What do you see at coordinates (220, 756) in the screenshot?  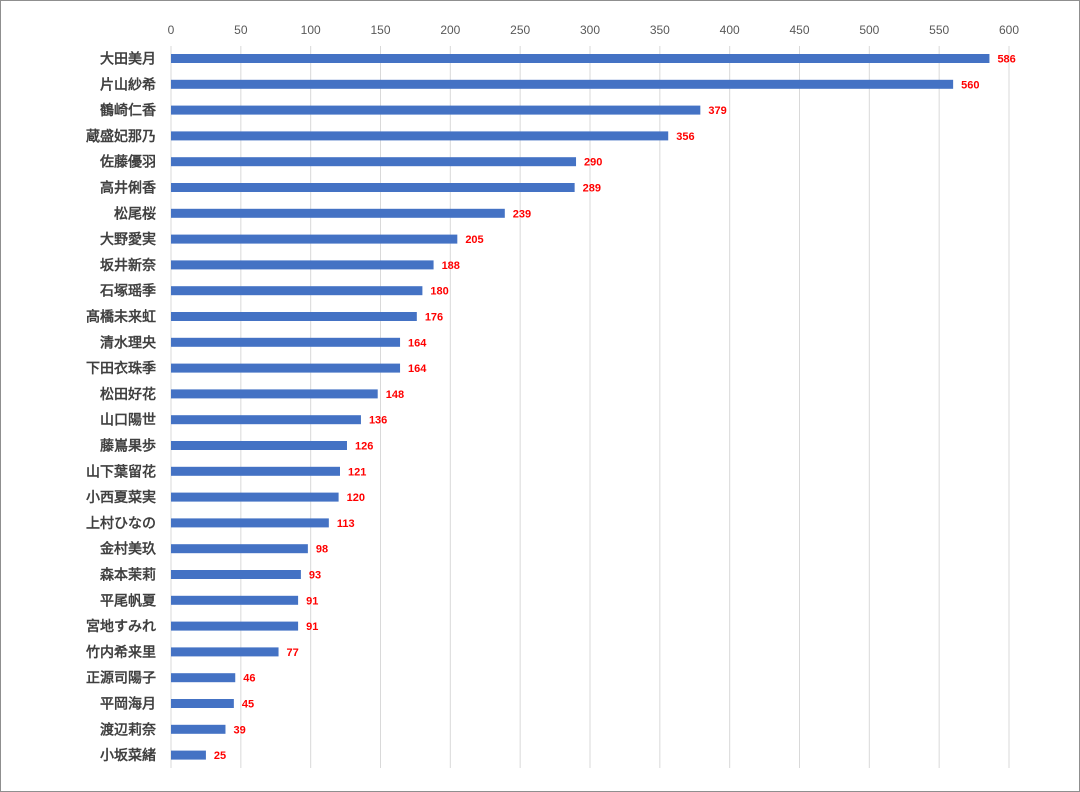 I see `data-label: 25` at bounding box center [220, 756].